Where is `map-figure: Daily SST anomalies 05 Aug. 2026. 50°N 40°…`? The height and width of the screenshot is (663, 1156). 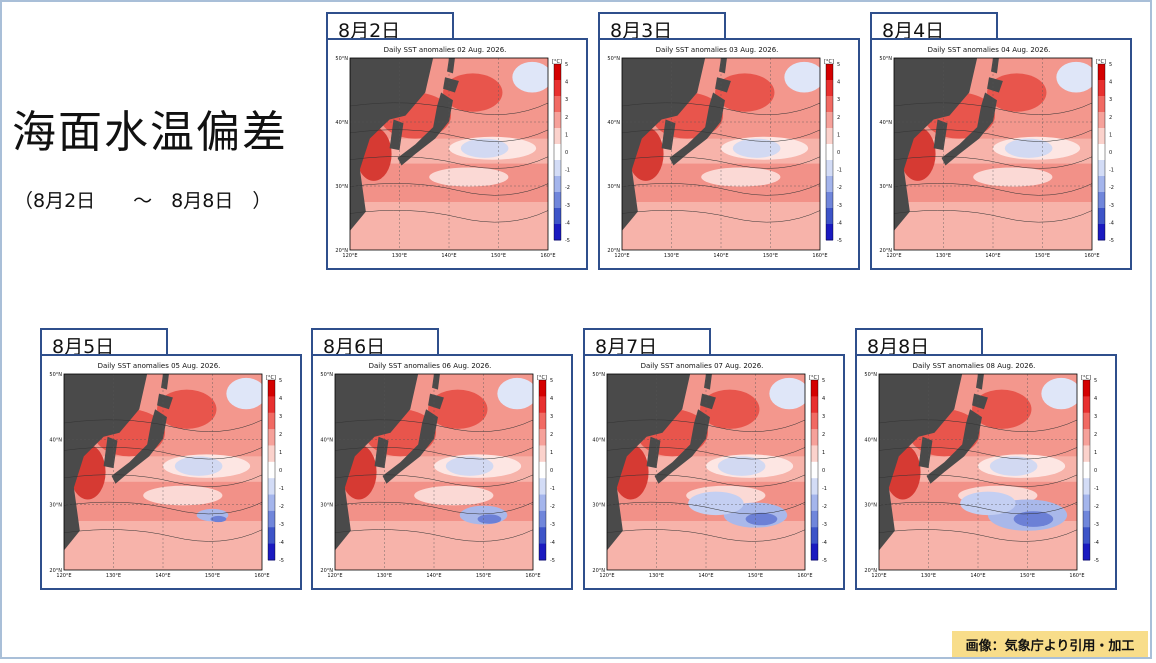
map-figure: Daily SST anomalies 05 Aug. 2026. 50°N 40°… is located at coordinates (166, 470).